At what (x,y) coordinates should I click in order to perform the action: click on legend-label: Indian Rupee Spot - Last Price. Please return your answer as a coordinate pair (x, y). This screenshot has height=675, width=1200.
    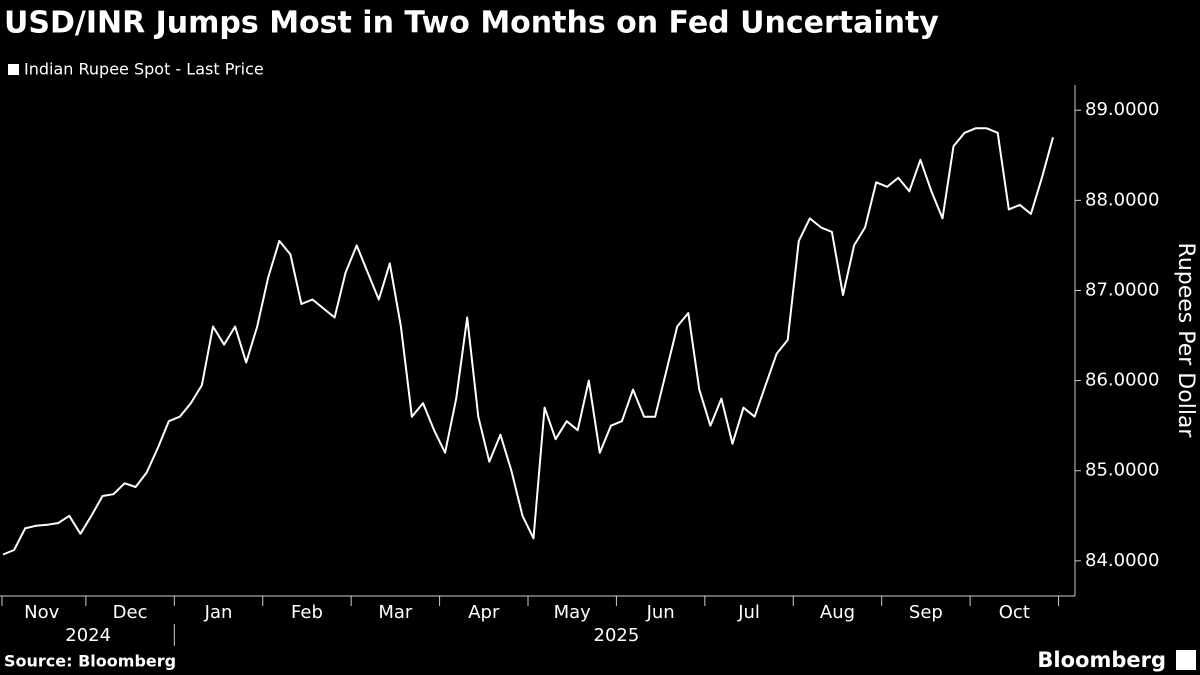
    Looking at the image, I should click on (144, 69).